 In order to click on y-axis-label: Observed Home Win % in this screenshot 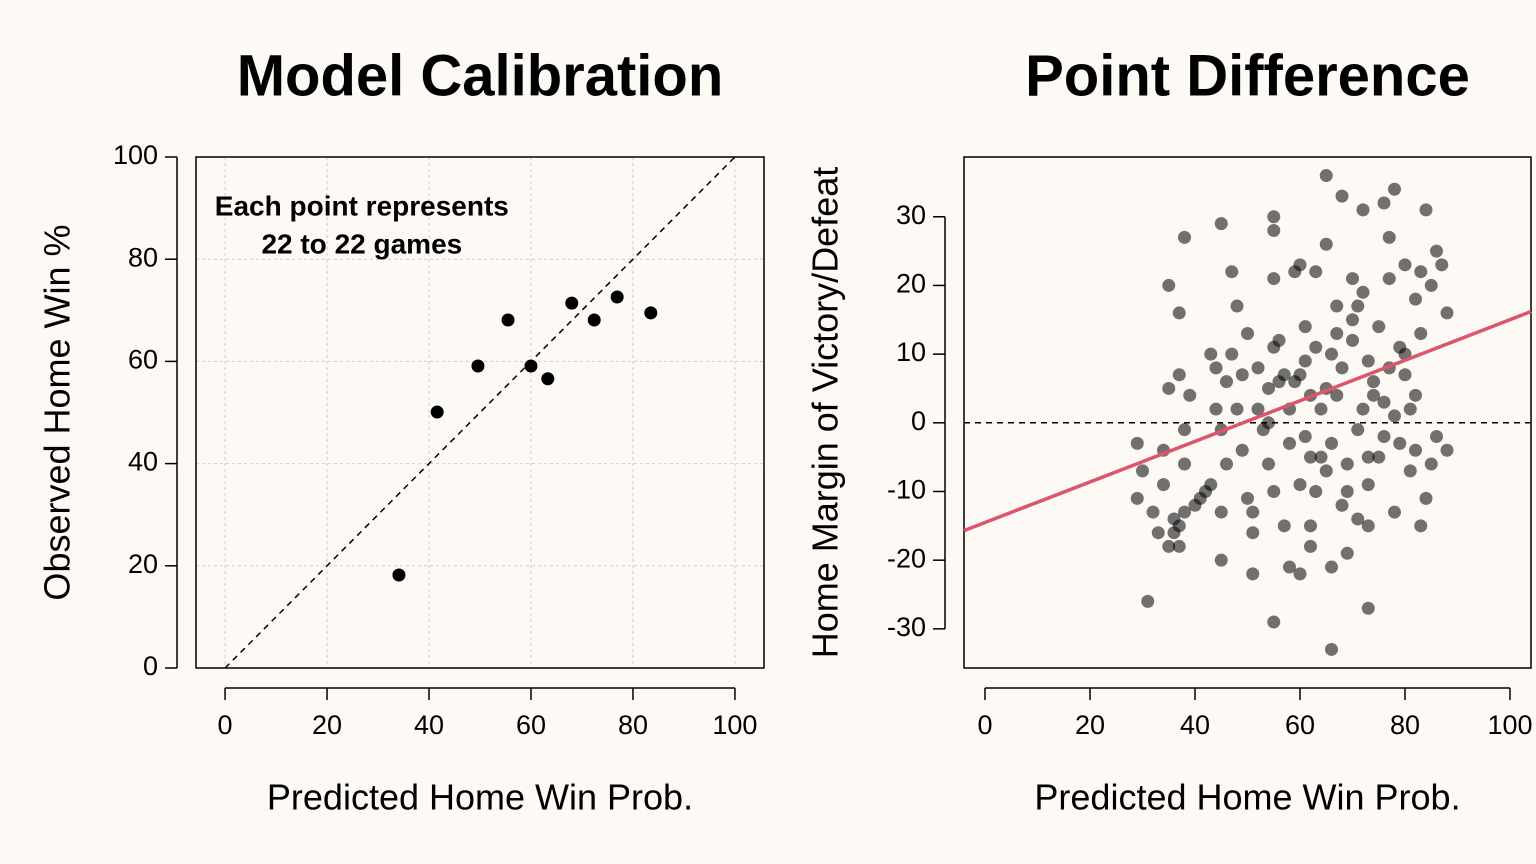, I will do `click(57, 412)`.